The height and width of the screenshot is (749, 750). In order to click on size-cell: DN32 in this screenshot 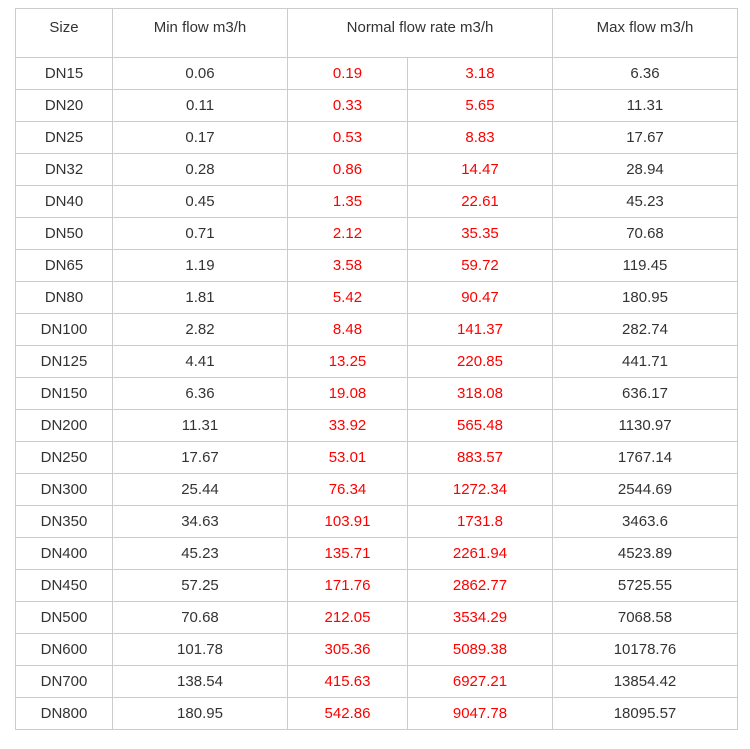, I will do `click(64, 169)`.